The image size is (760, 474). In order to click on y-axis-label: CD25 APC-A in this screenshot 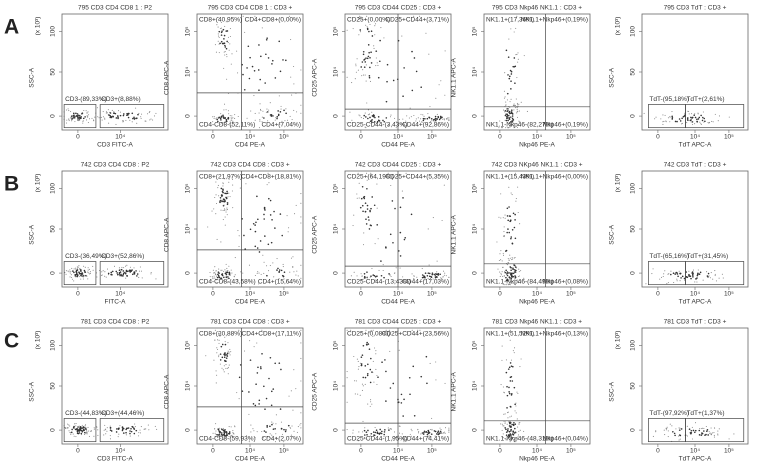, I will do `click(315, 391)`.